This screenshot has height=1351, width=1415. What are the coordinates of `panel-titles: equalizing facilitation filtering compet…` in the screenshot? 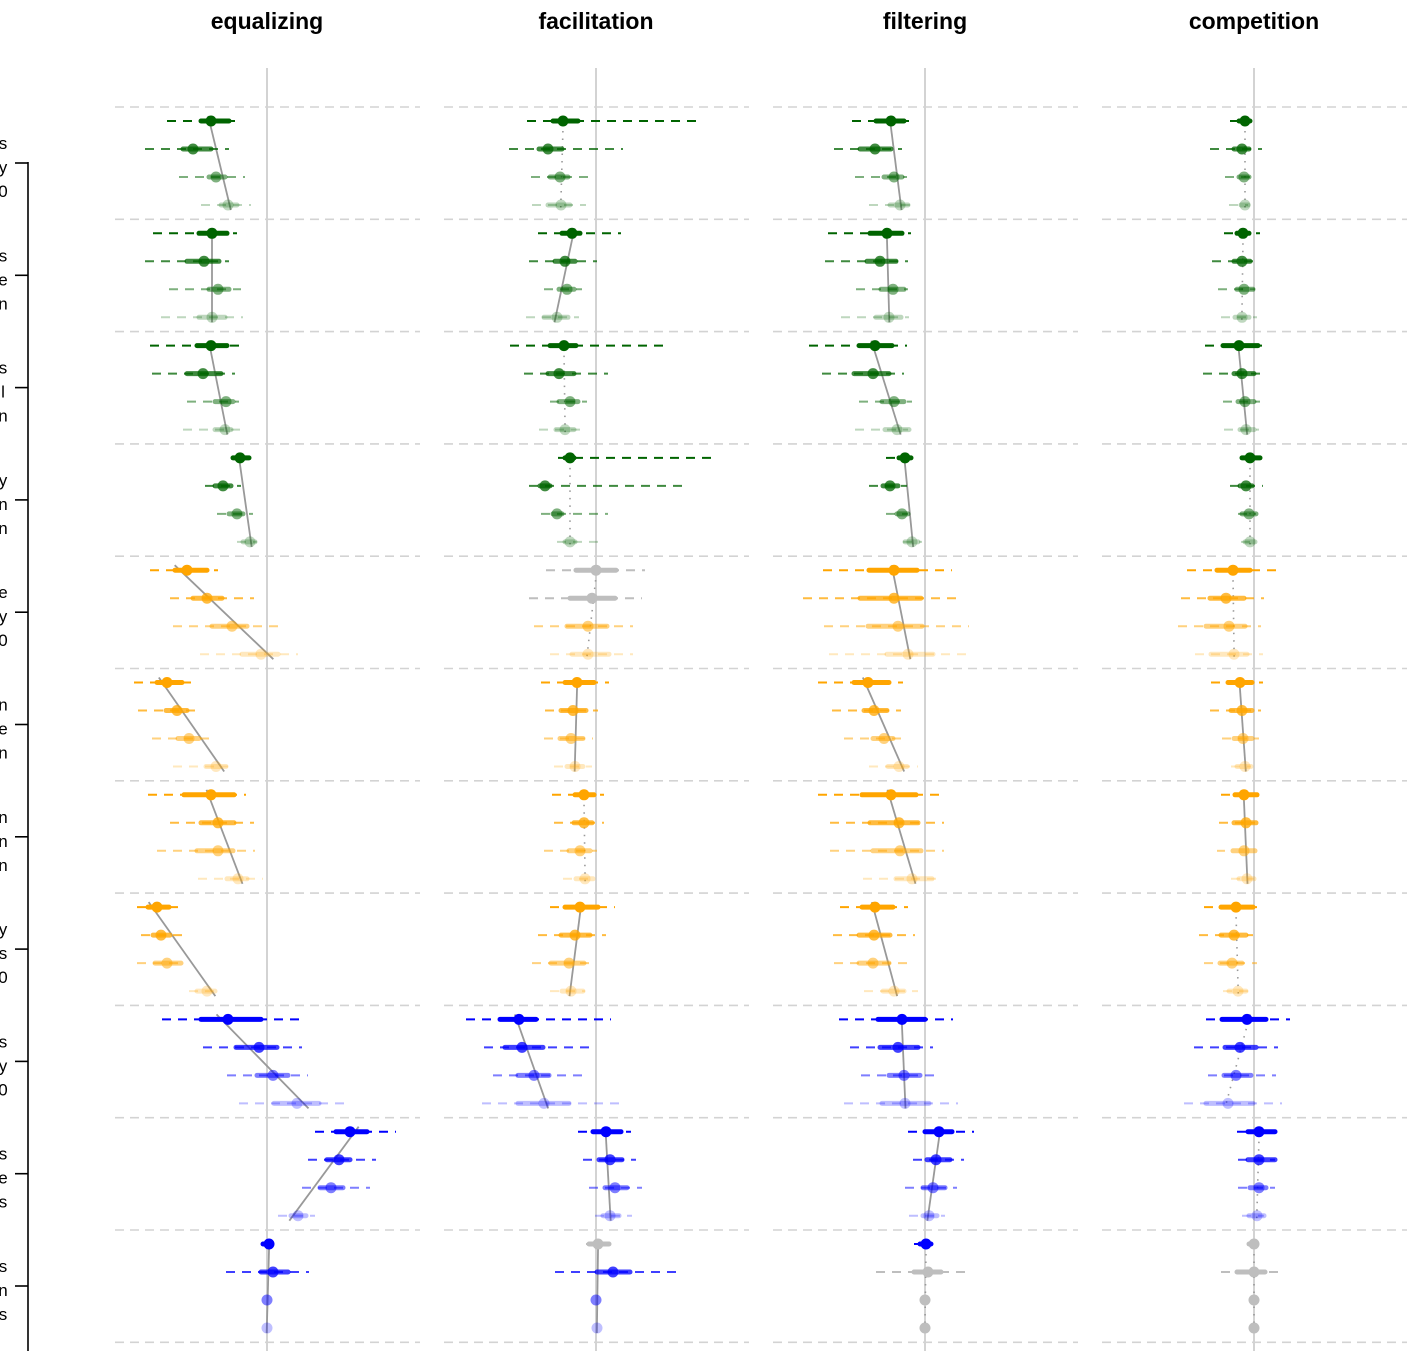 It's located at (765, 21).